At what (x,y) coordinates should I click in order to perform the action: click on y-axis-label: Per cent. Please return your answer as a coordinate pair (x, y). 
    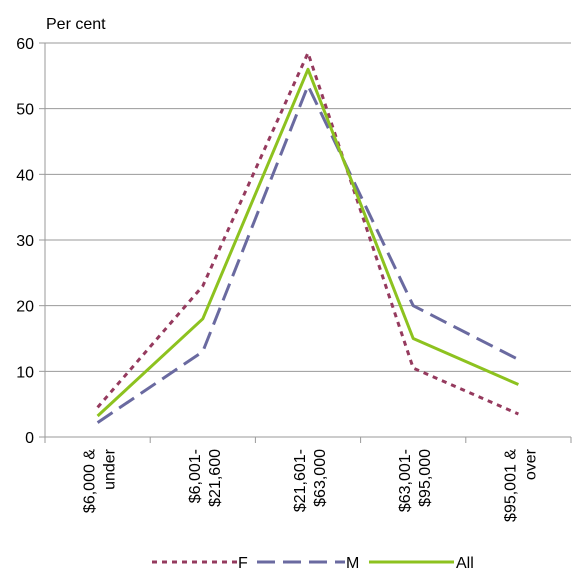
    Looking at the image, I should click on (76, 24).